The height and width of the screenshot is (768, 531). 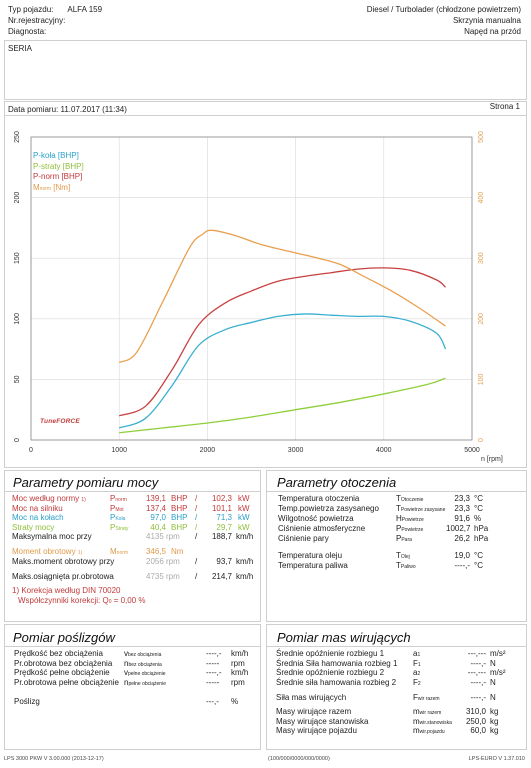 What do you see at coordinates (58, 176) in the screenshot?
I see `legend-p-norm: P-norm [BHP]` at bounding box center [58, 176].